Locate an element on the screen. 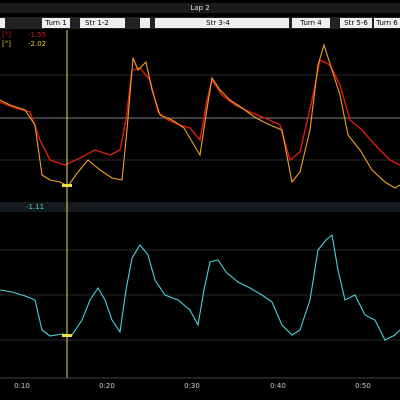  readout-value: -1.11 is located at coordinates (35, 207).